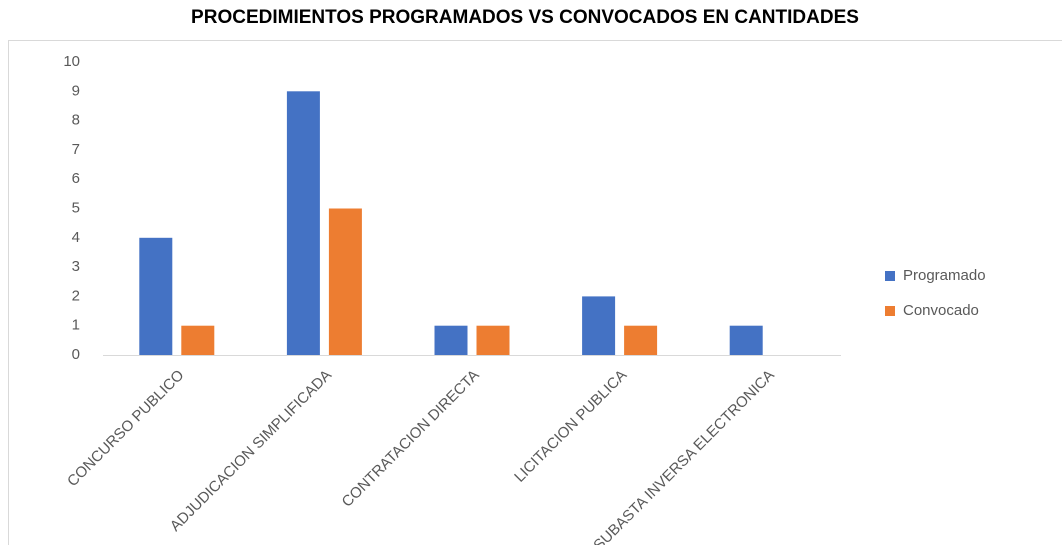  I want to click on y-tick-label: 6, so click(76, 178).